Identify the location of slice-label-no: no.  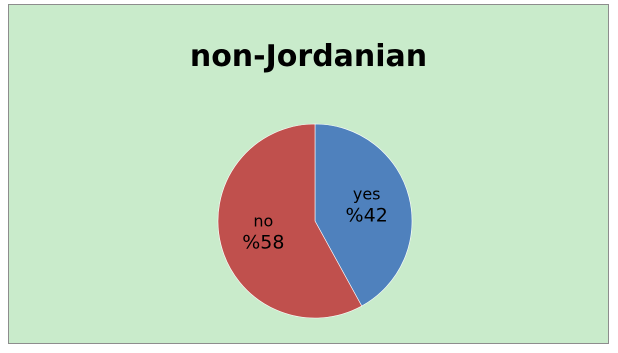
(263, 220).